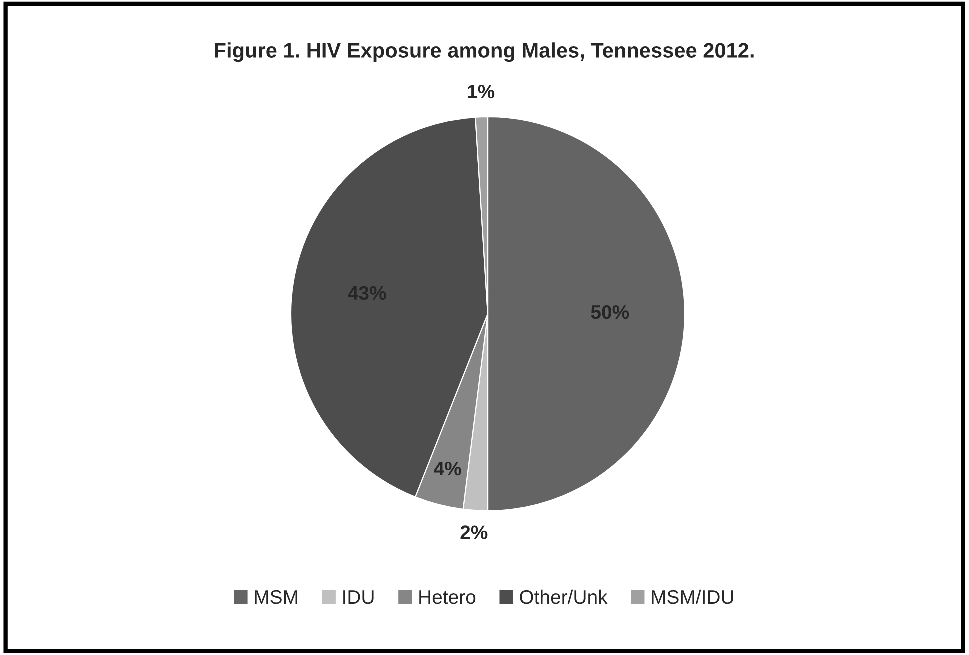  Describe the element at coordinates (564, 597) in the screenshot. I see `legend-label: Other/Unk` at that location.